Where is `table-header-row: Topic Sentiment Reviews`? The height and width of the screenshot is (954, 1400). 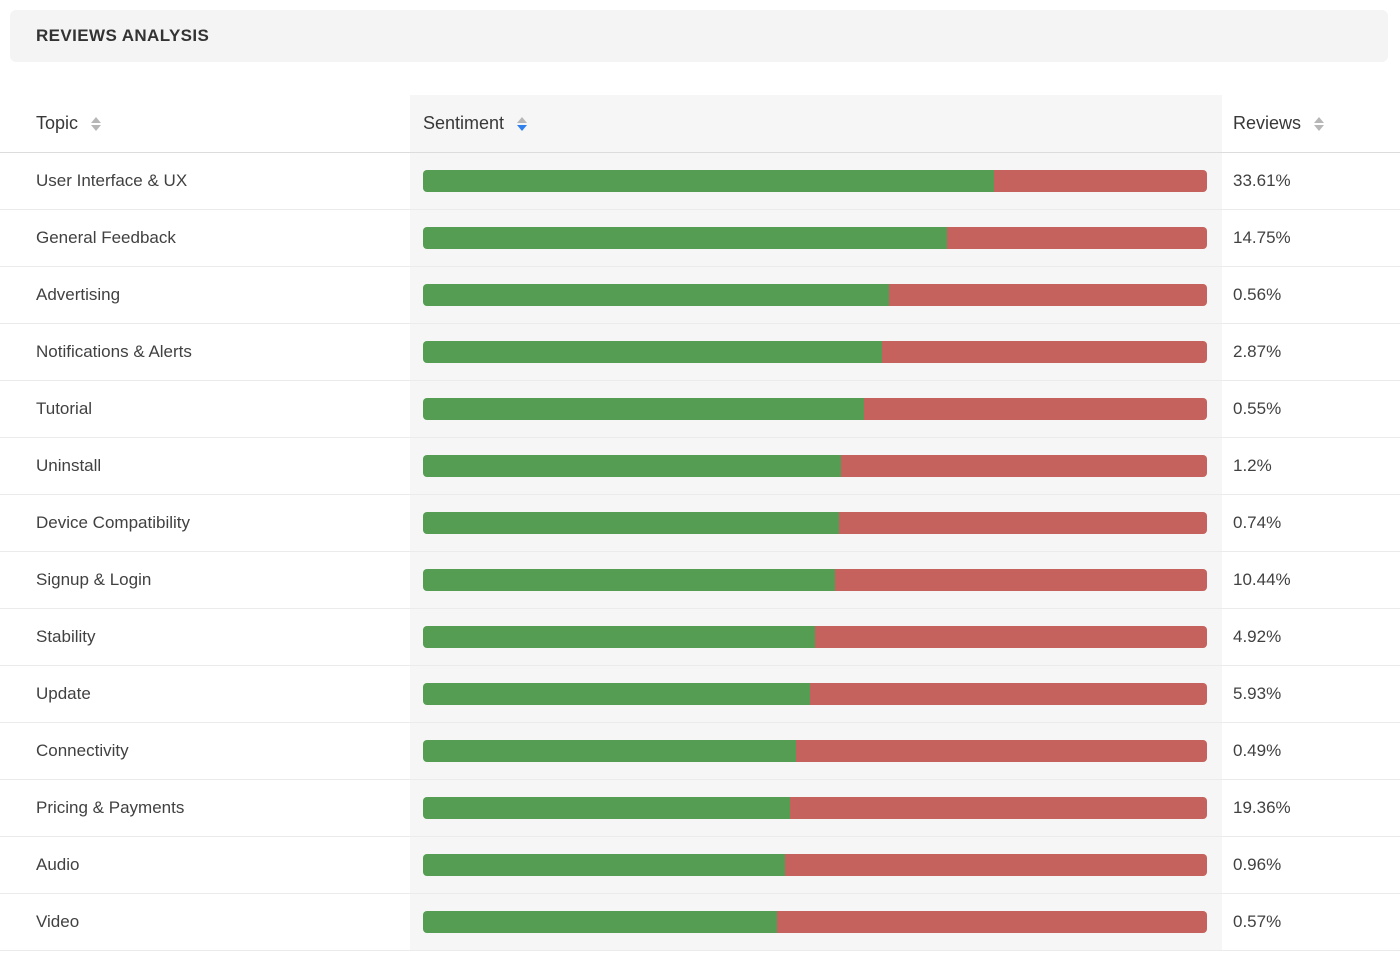 table-header-row: Topic Sentiment Reviews is located at coordinates (700, 124).